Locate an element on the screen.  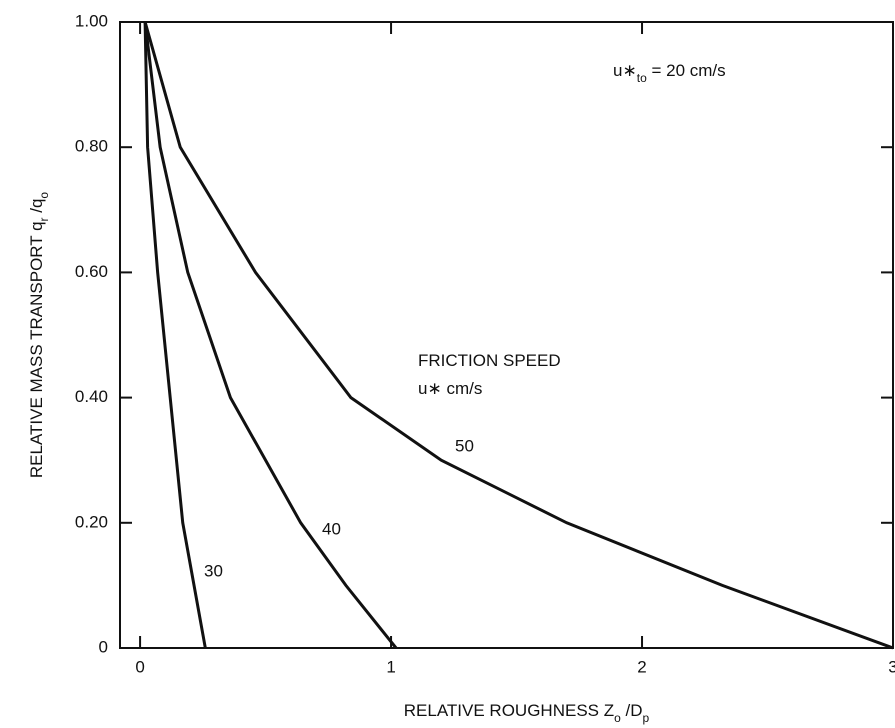
x-axis-label: RELATIVE ROUGHNESS Zo /Dp is located at coordinates (527, 713).